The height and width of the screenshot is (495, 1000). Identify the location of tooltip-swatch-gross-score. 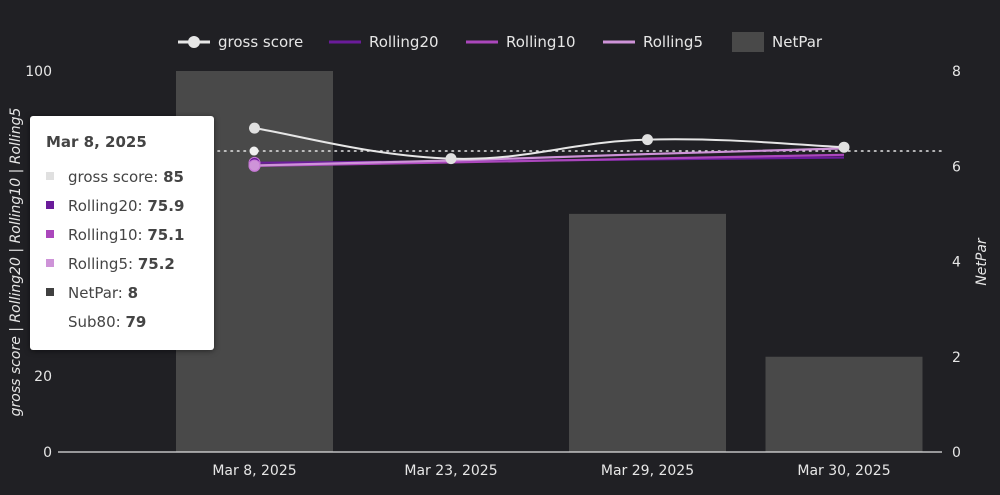
(50, 175).